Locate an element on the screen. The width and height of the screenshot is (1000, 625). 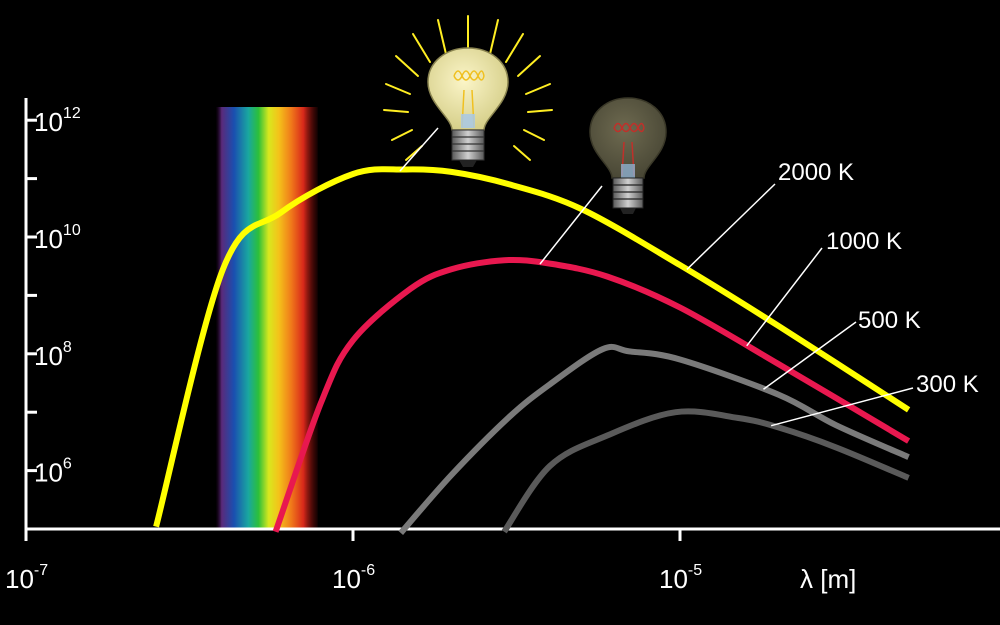
y-axis: 10⁶ 10⁸ 10¹⁰ 10¹² is located at coordinates (52, 313).